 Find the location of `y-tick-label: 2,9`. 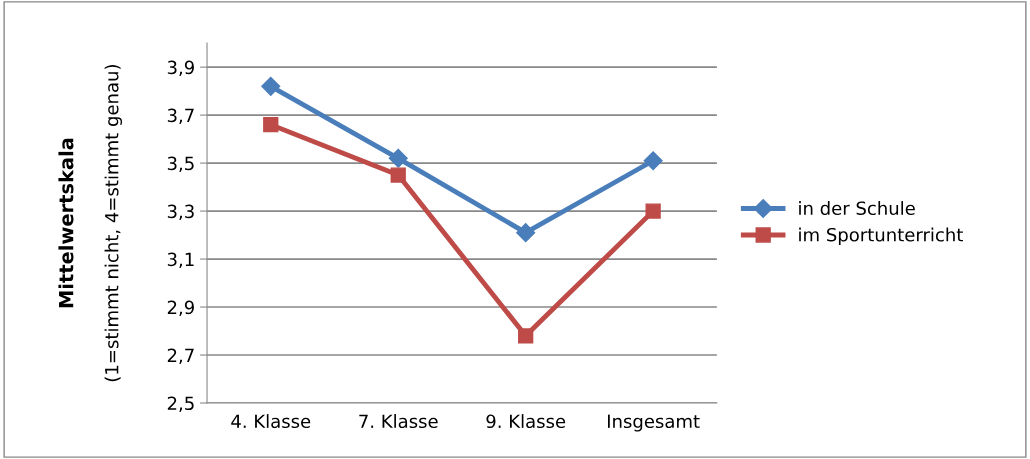

y-tick-label: 2,9 is located at coordinates (180, 308).